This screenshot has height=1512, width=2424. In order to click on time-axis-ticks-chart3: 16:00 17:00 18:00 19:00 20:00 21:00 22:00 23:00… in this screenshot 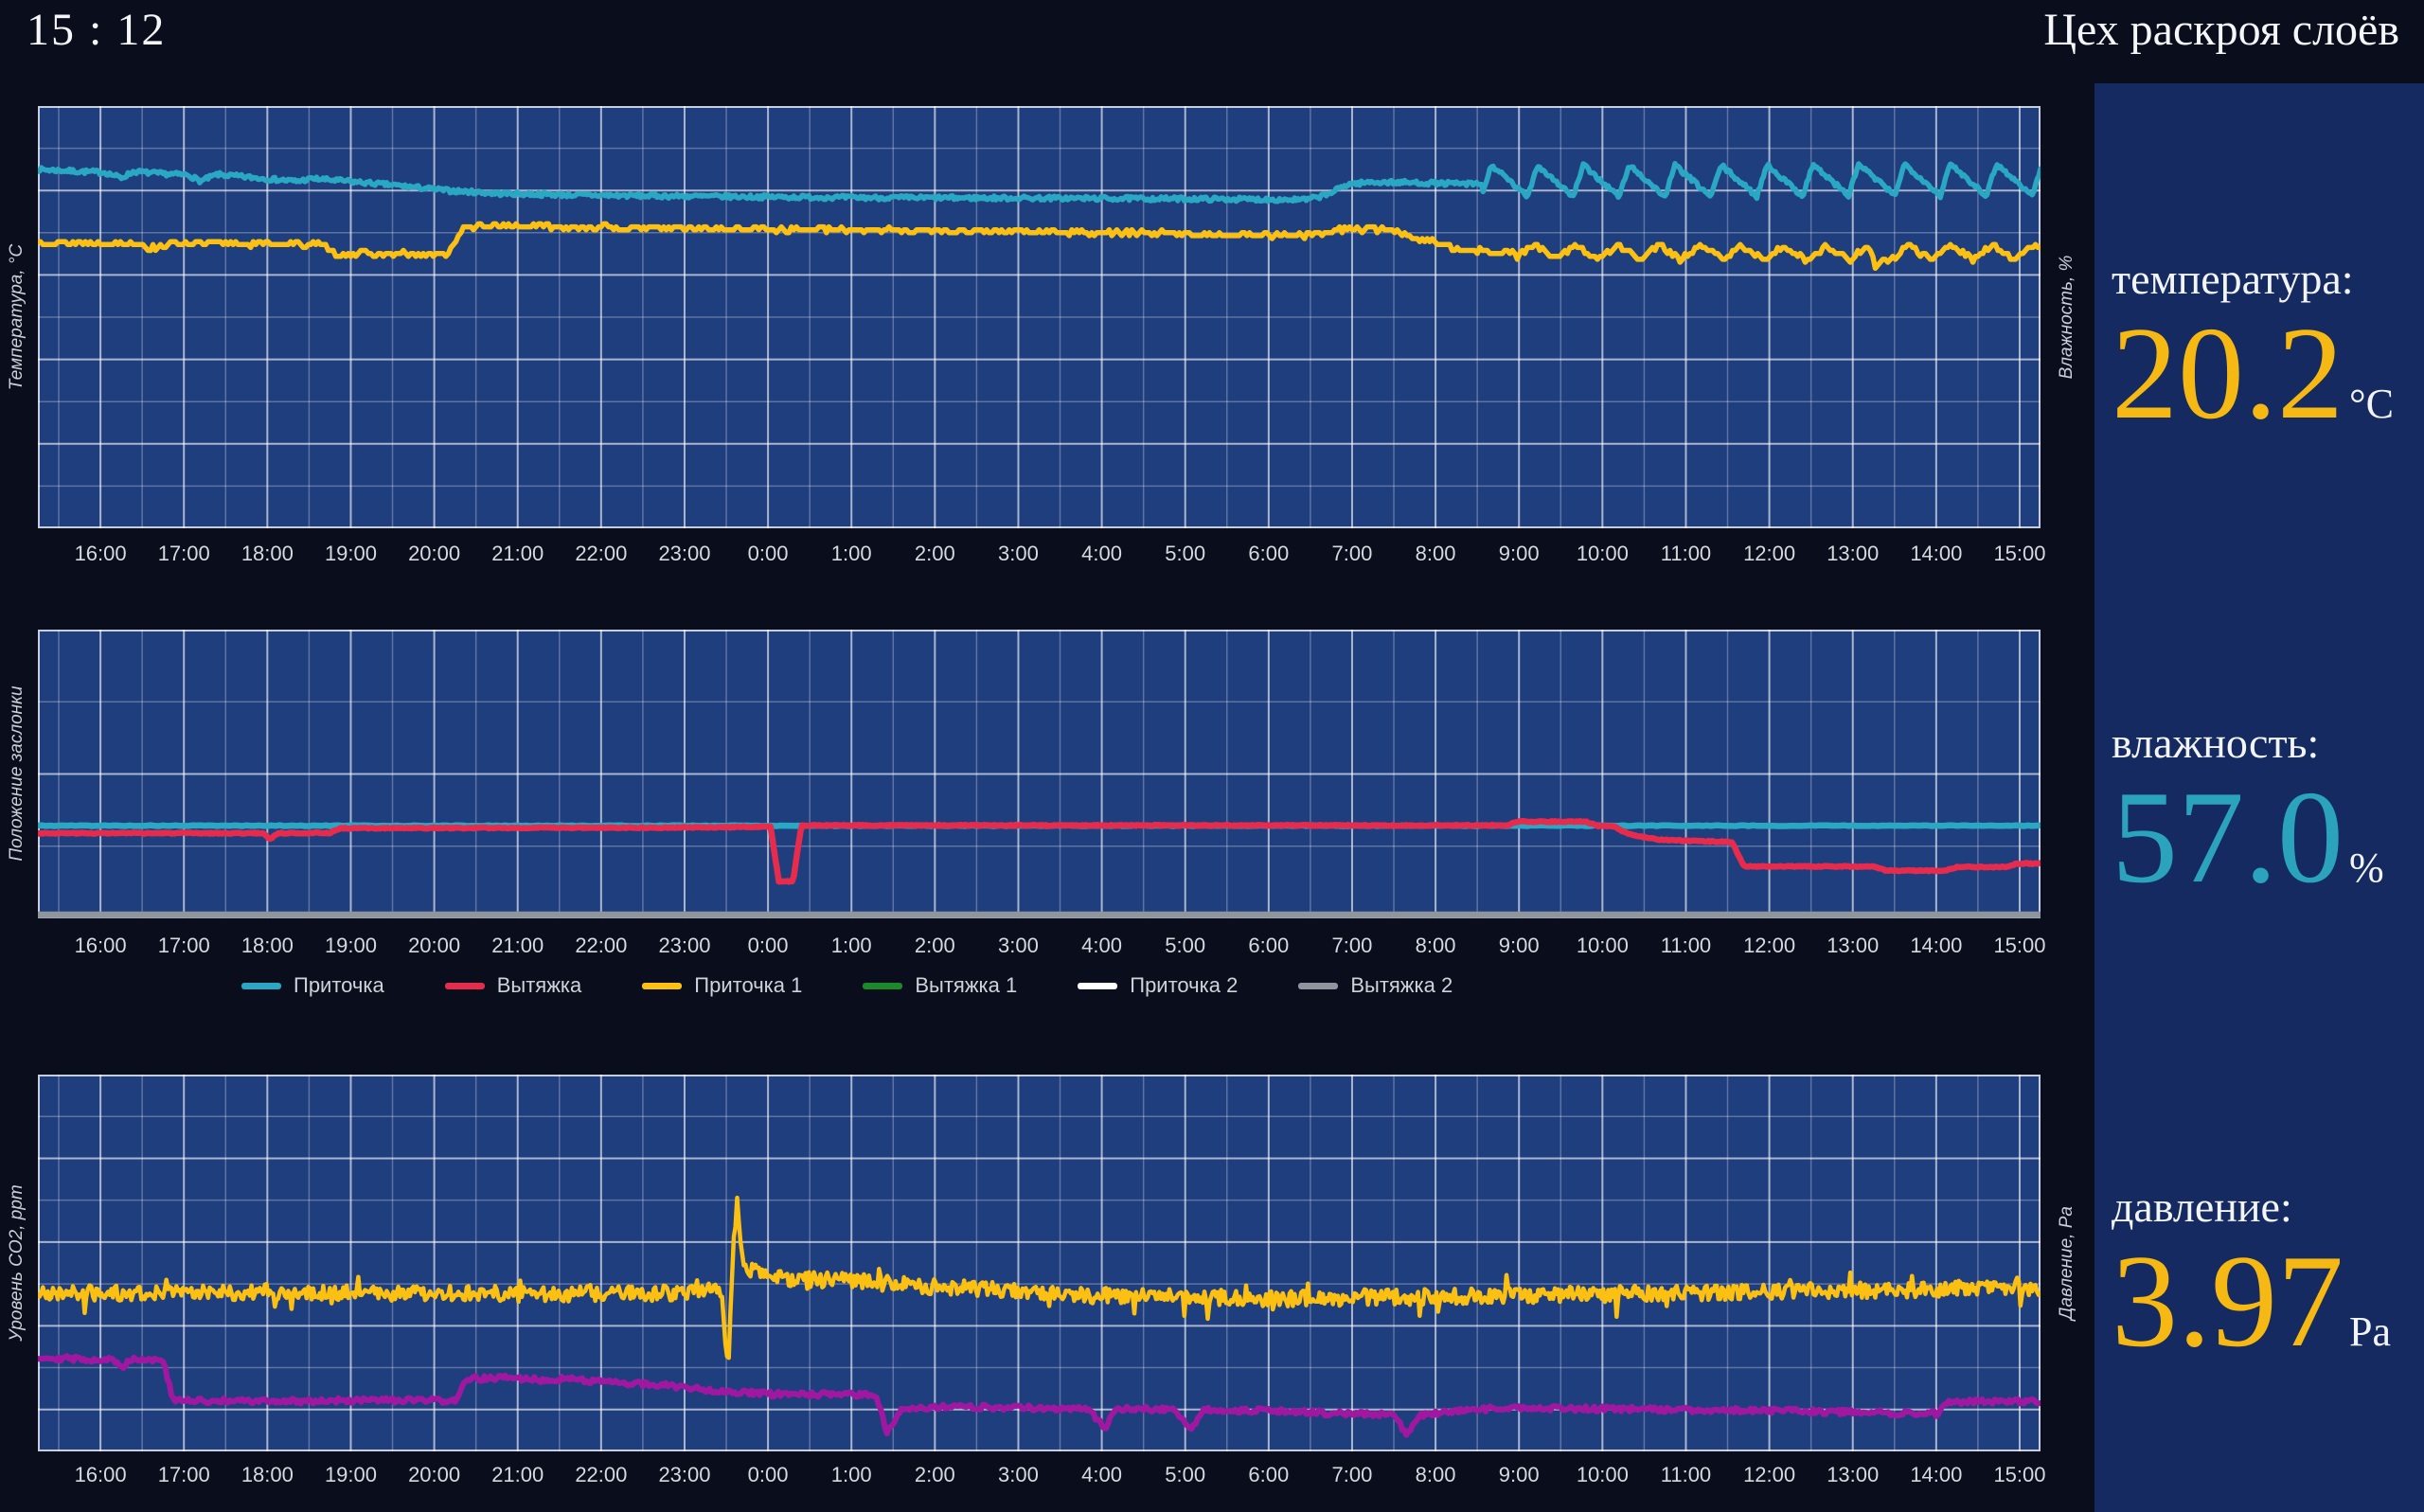, I will do `click(1042, 1476)`.